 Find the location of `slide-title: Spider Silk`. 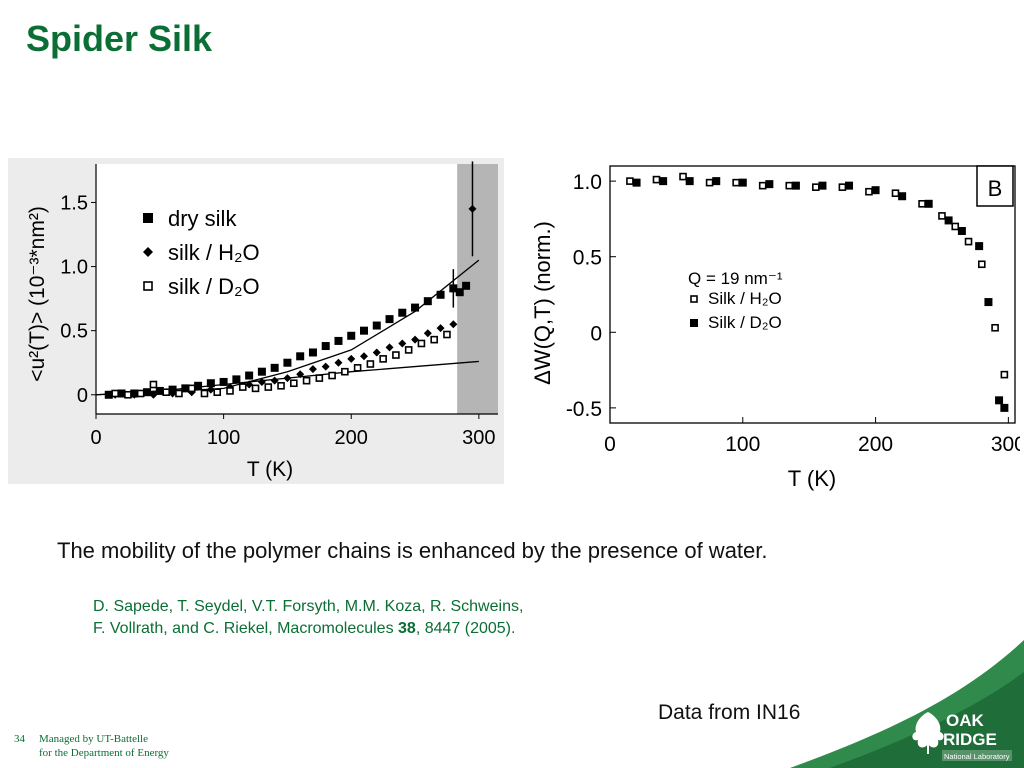

slide-title: Spider Silk is located at coordinates (119, 38).